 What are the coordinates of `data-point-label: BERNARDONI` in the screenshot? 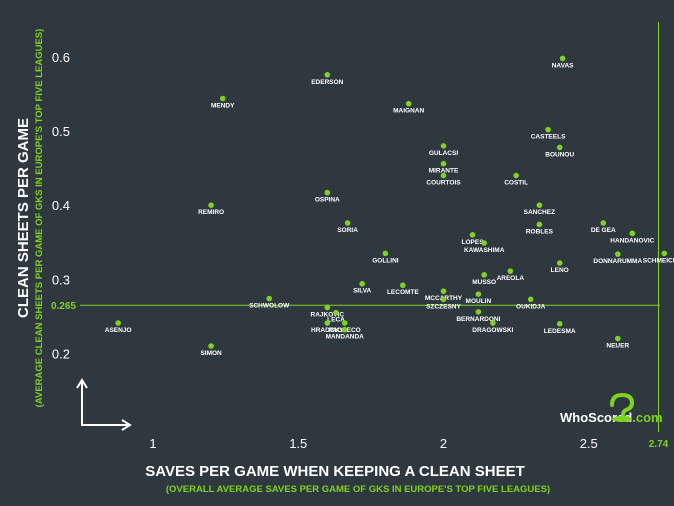 It's located at (478, 319).